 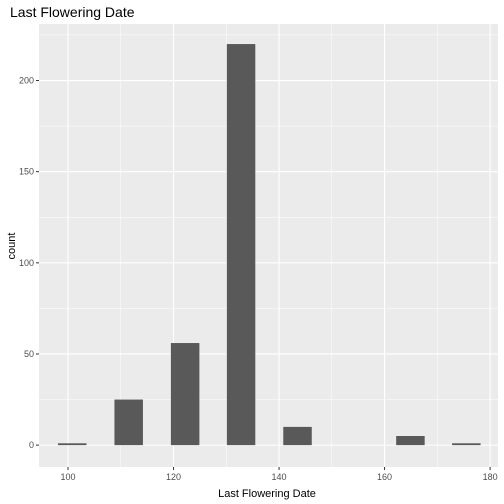 What do you see at coordinates (173, 477) in the screenshot?
I see `x-tick-label: 120` at bounding box center [173, 477].